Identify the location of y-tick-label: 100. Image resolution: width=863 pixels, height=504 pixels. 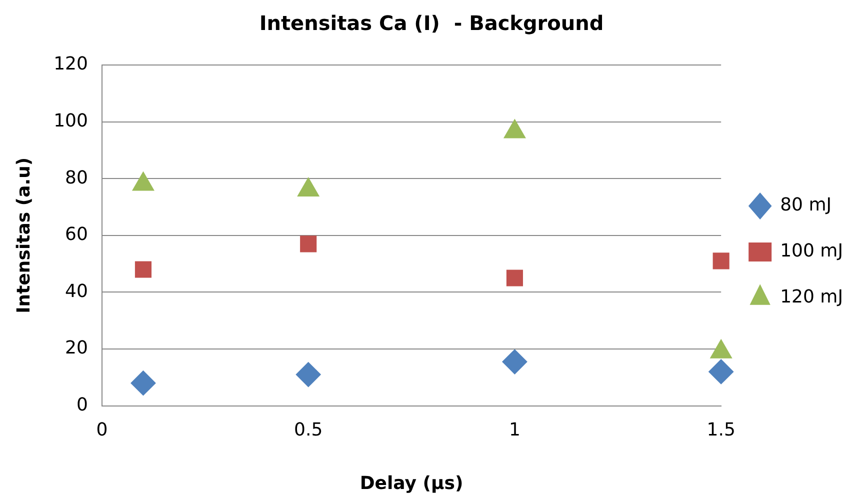
(71, 121).